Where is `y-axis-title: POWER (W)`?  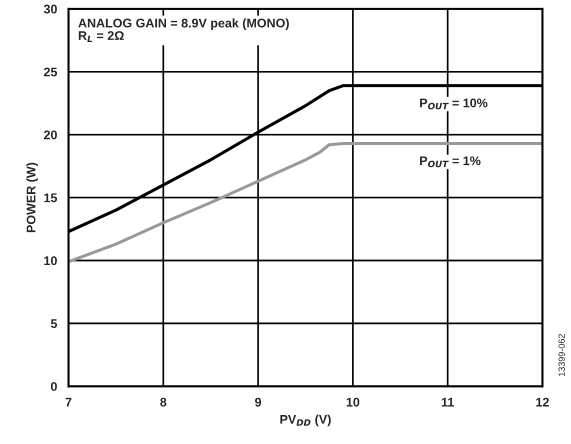
y-axis-title: POWER (W) is located at coordinates (32, 197).